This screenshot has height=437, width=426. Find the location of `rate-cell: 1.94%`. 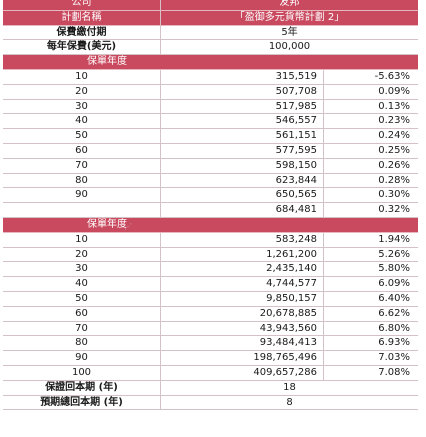

rate-cell: 1.94% is located at coordinates (394, 239).